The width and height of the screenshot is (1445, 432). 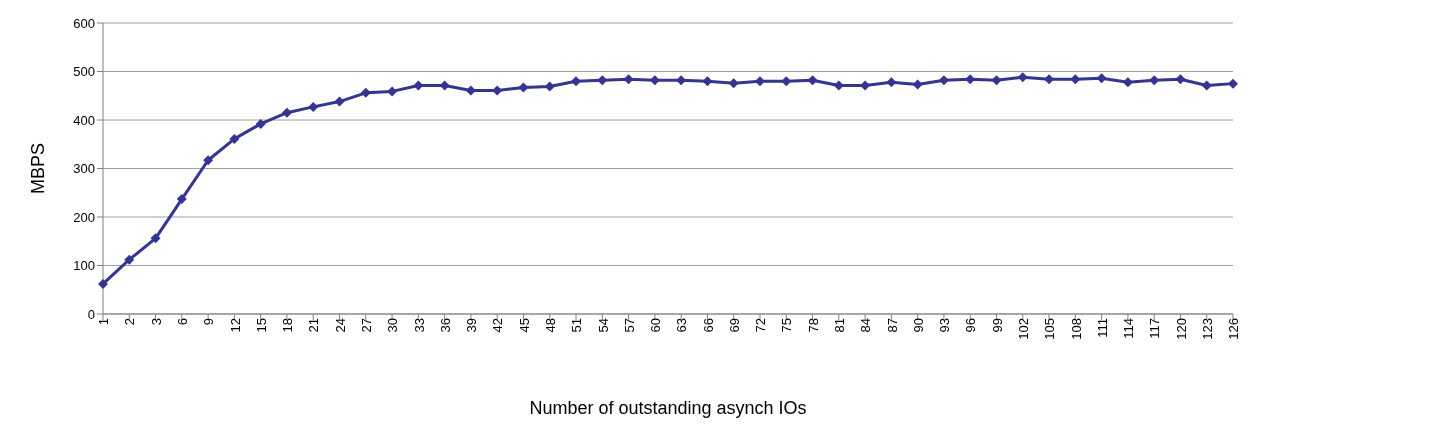 What do you see at coordinates (1050, 329) in the screenshot?
I see `x-tick-label: 105` at bounding box center [1050, 329].